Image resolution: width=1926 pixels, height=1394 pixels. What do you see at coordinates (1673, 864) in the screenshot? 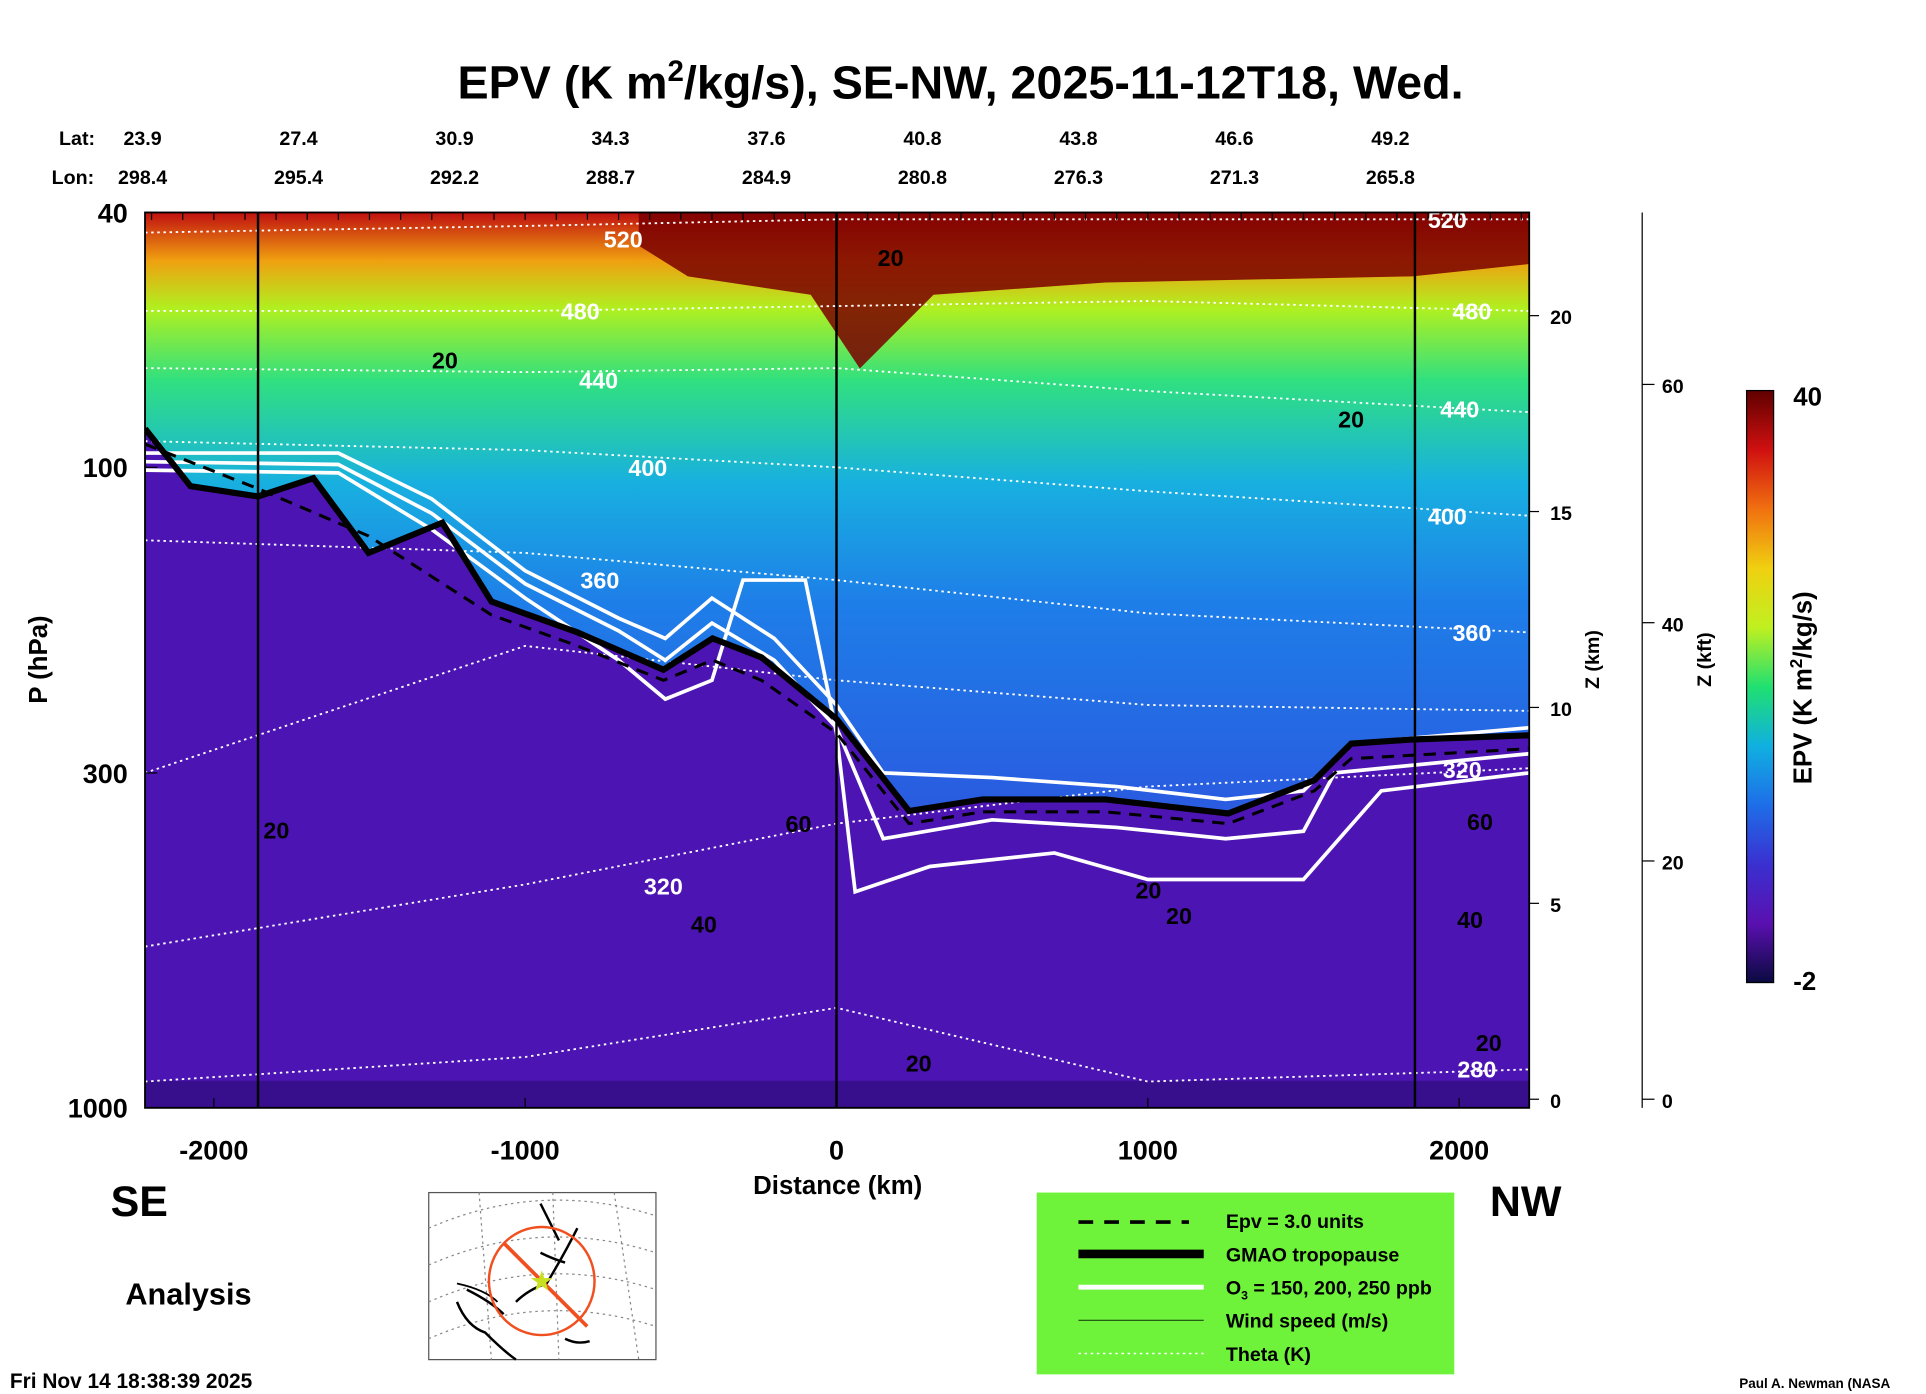
I see `z-kft-tick-label: 20` at bounding box center [1673, 864].